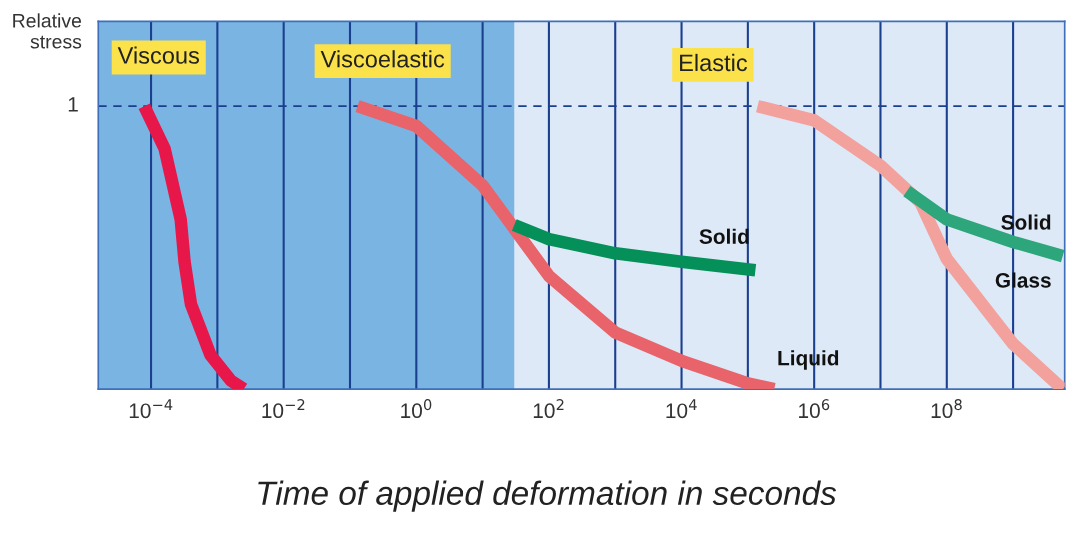 The image size is (1092, 533). Describe the element at coordinates (416, 409) in the screenshot. I see `x-tick-label: 10$^{0}$` at that location.